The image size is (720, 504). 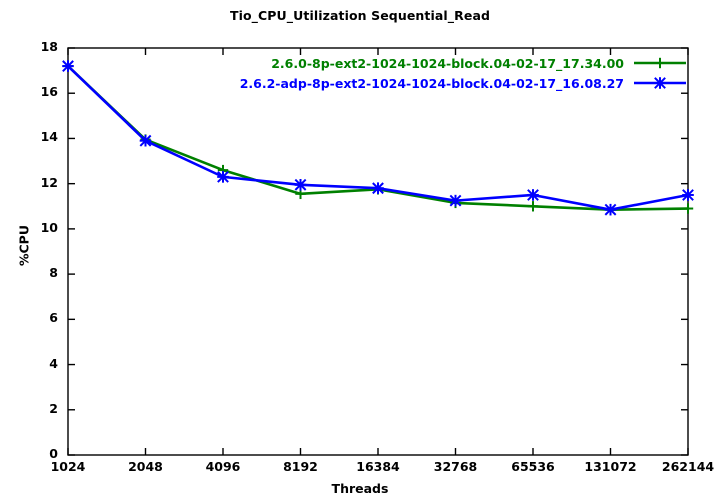 I want to click on legend-sample-plus-icon, so click(x=660, y=63).